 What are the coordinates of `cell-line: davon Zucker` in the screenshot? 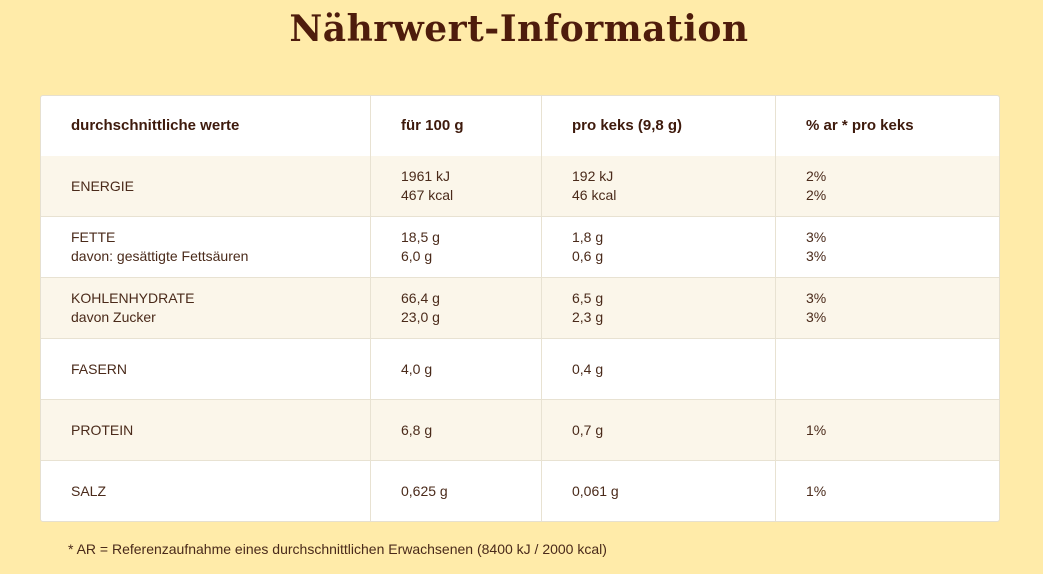 It's located at (113, 317).